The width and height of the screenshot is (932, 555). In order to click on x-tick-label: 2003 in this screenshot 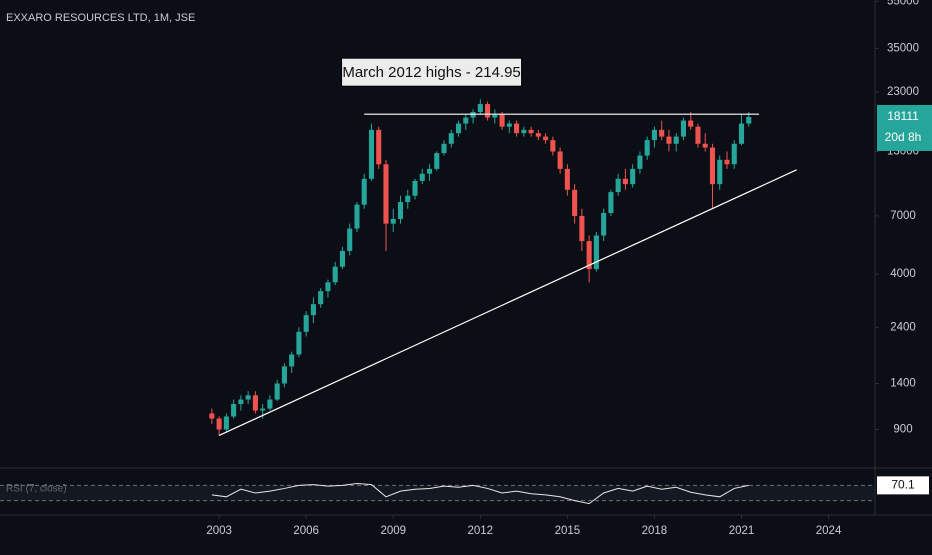, I will do `click(219, 531)`.